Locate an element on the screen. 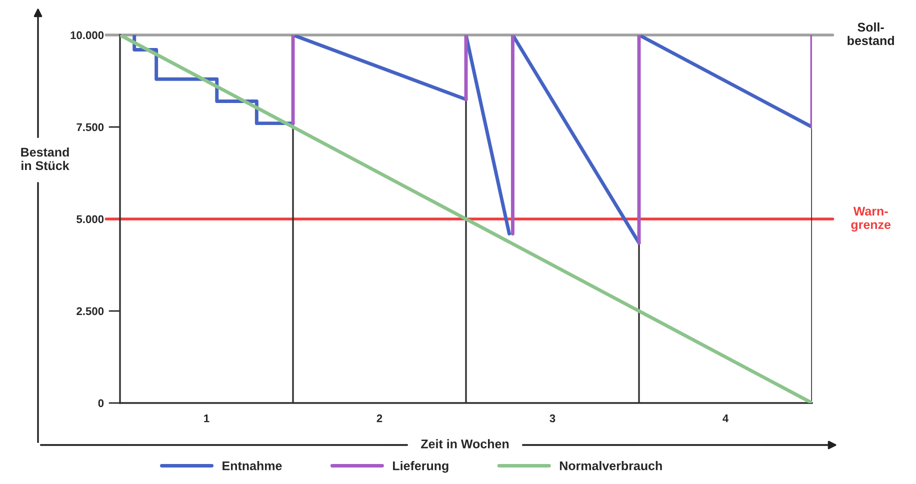 The width and height of the screenshot is (916, 484). y-tick-label: 7.500 is located at coordinates (90, 127).